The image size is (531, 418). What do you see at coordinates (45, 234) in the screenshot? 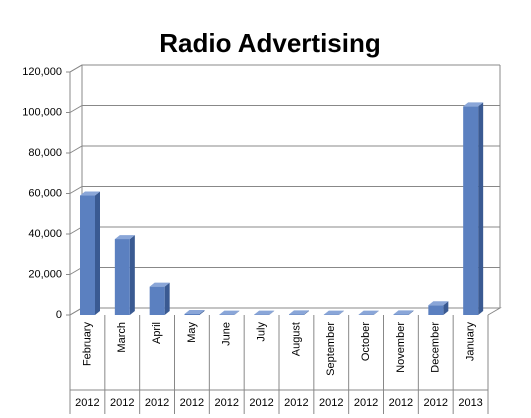
I see `y-tick-label: 40,000` at bounding box center [45, 234].